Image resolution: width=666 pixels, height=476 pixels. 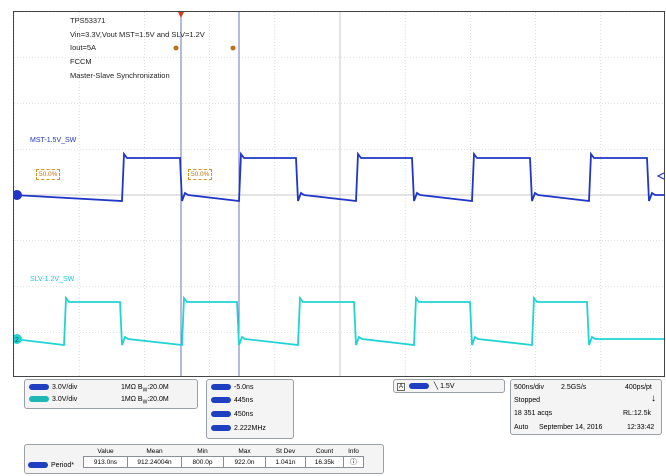 I want to click on cursor-a-handle, so click(x=176, y=48).